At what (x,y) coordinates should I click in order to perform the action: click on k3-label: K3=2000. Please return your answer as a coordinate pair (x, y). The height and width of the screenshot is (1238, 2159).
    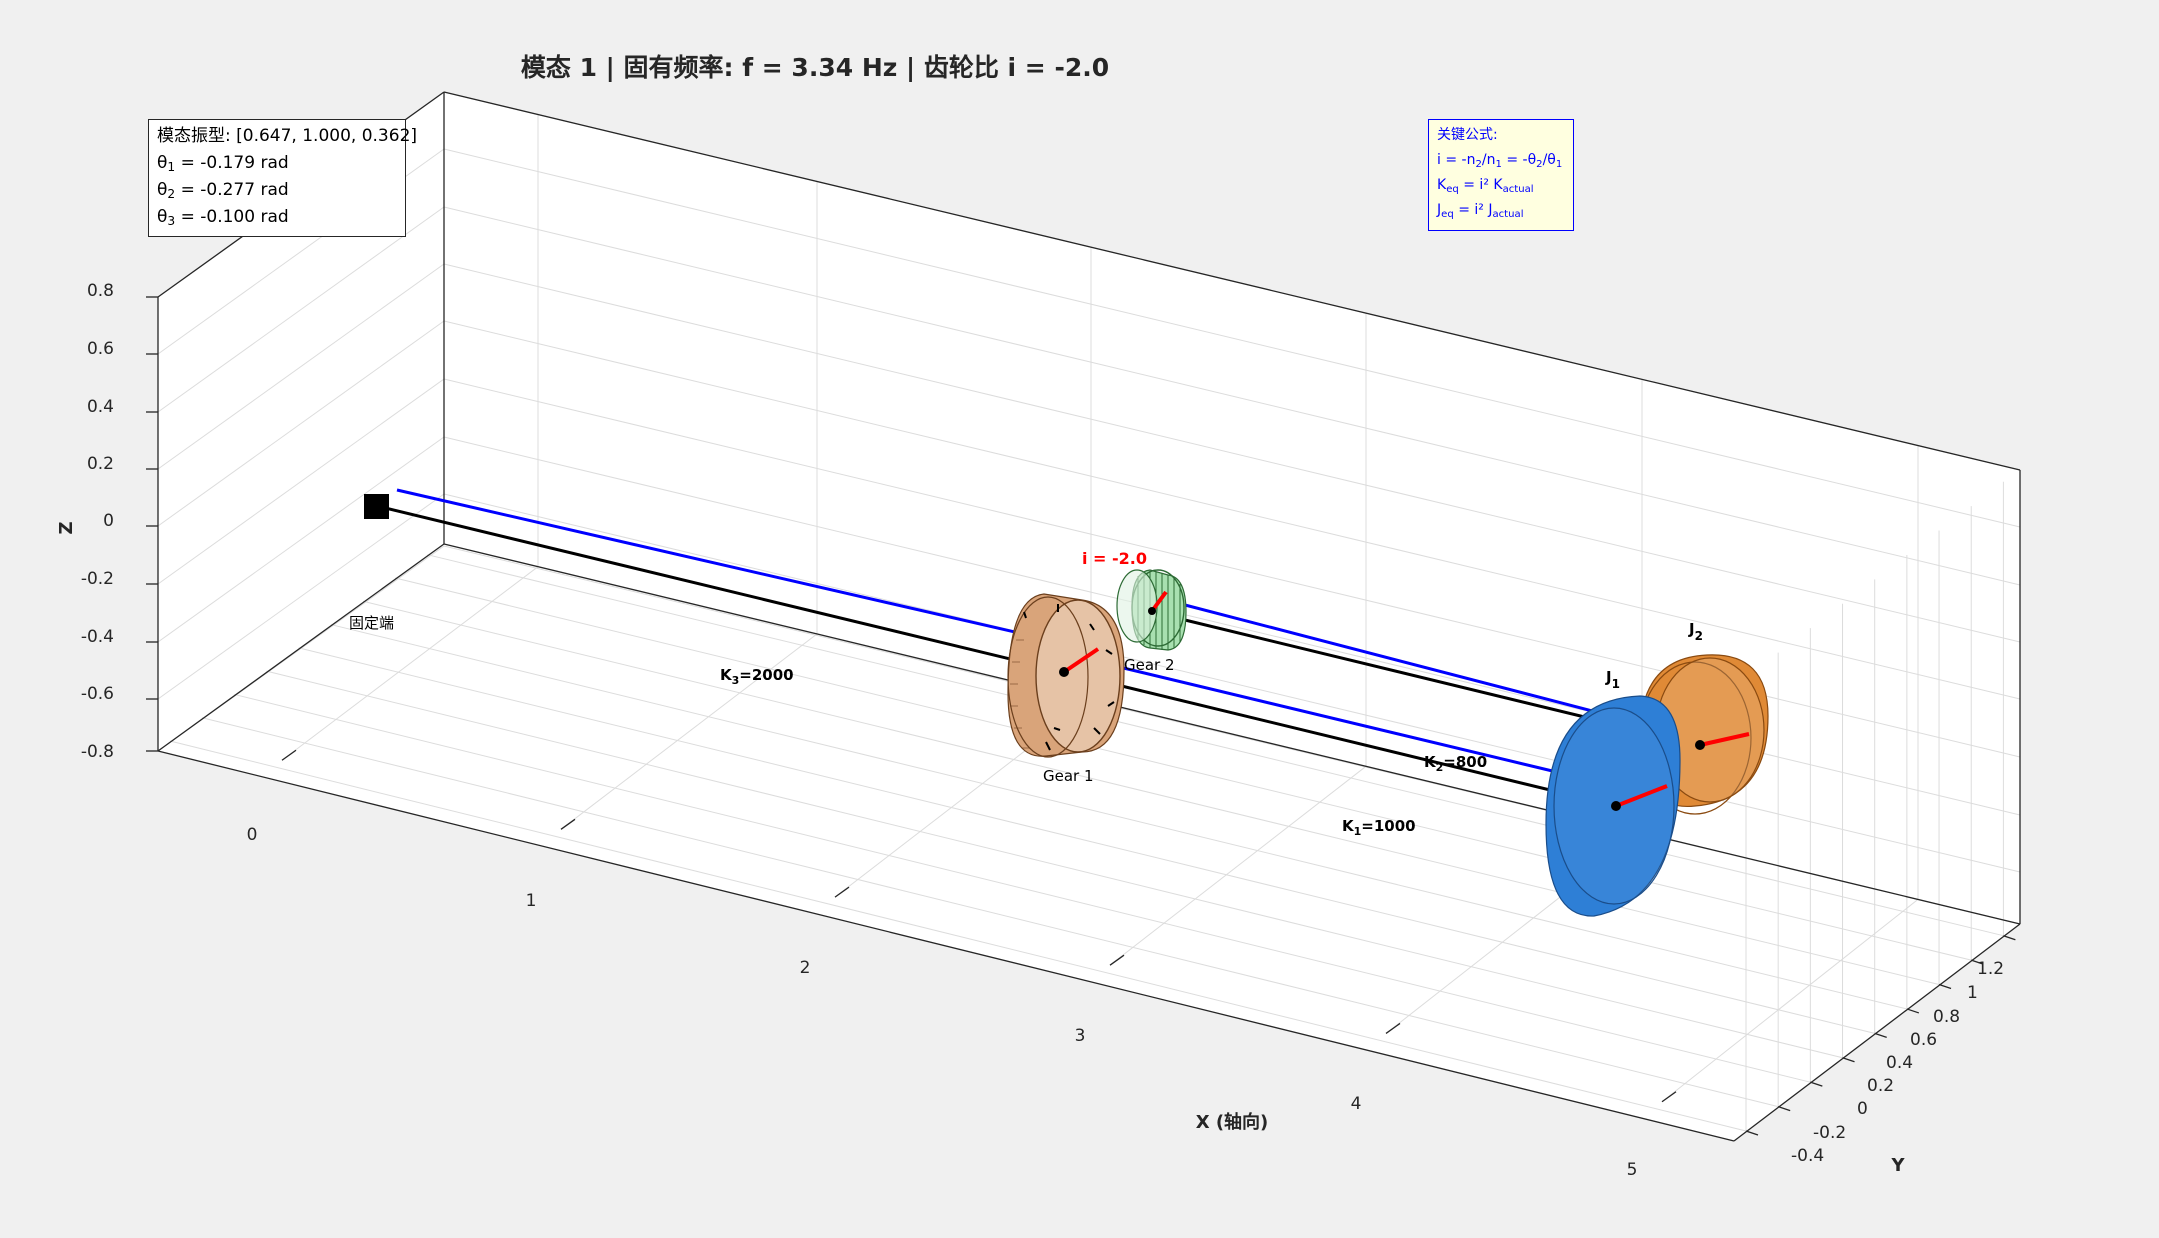
    Looking at the image, I should click on (757, 676).